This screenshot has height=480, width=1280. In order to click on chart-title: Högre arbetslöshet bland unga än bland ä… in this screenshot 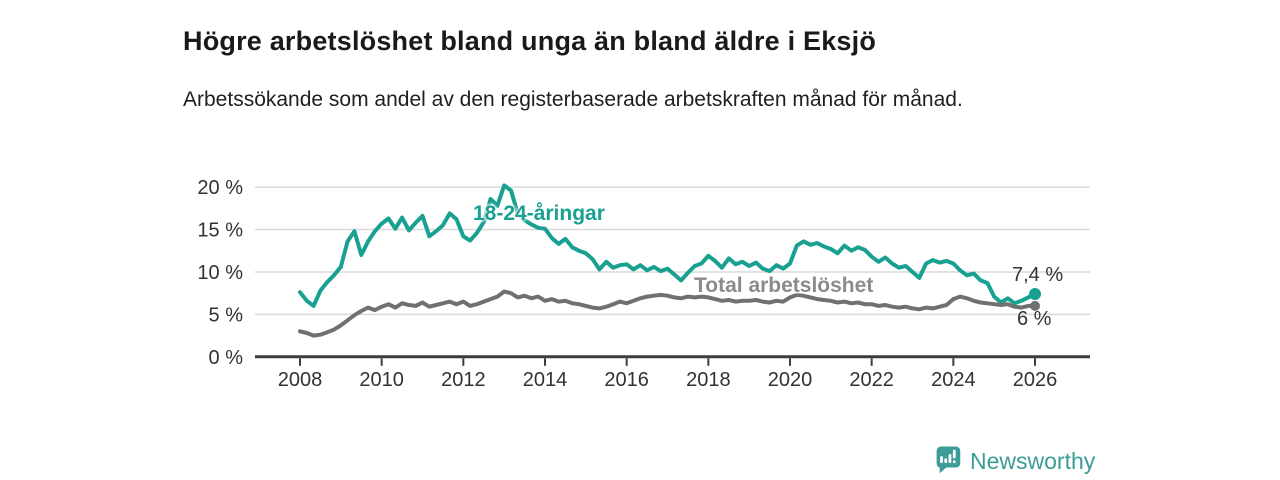, I will do `click(530, 41)`.